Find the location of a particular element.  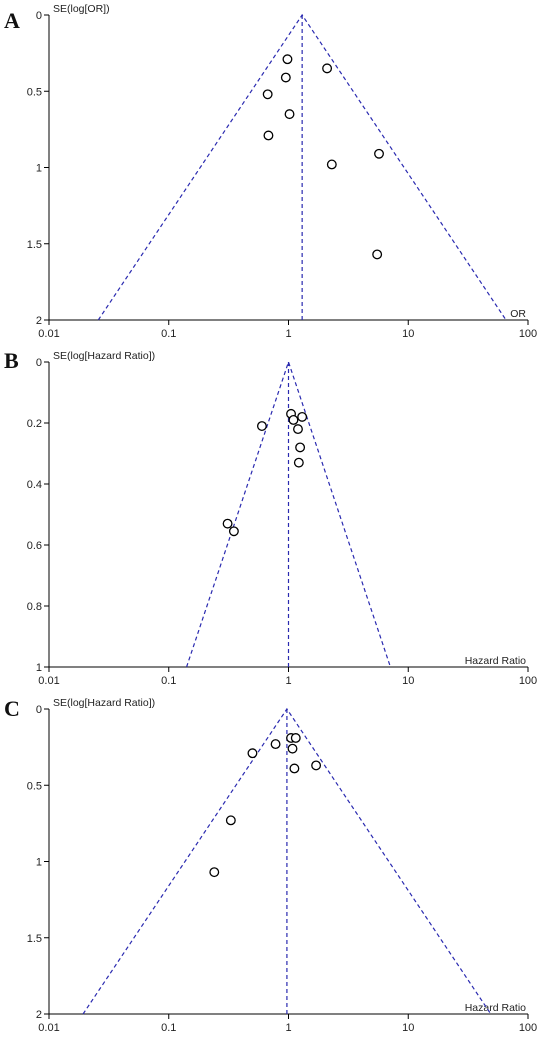

y-tick-label: 0.2 is located at coordinates (34, 424).